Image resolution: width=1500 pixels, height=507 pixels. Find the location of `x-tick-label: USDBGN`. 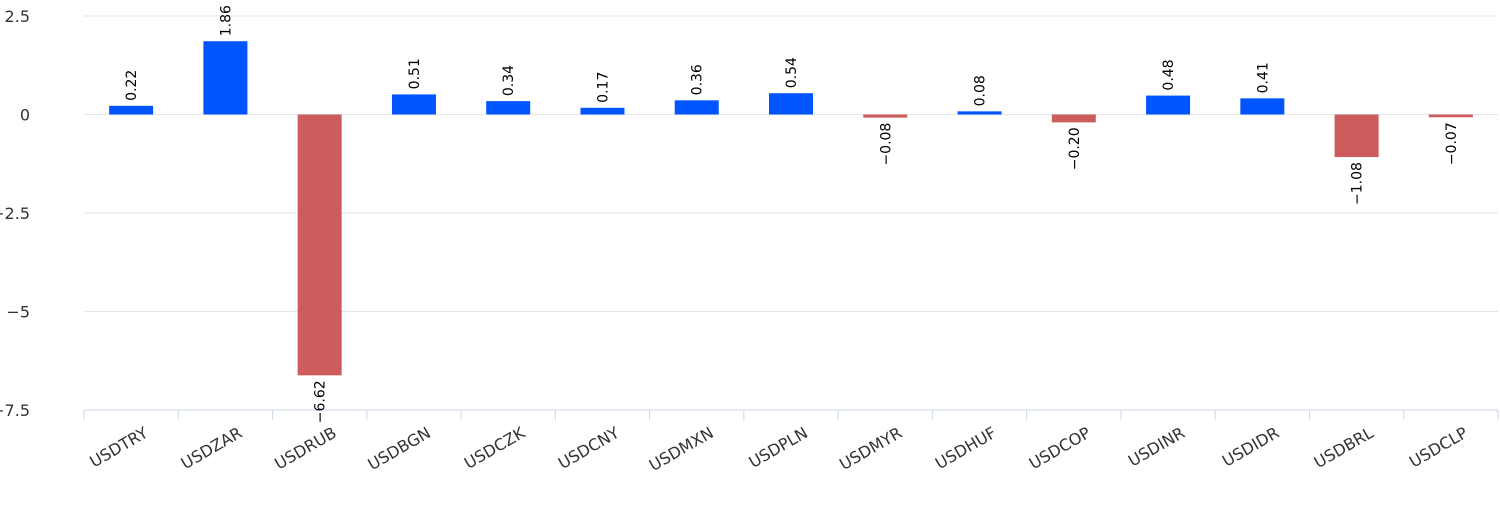

x-tick-label: USDBGN is located at coordinates (398, 448).